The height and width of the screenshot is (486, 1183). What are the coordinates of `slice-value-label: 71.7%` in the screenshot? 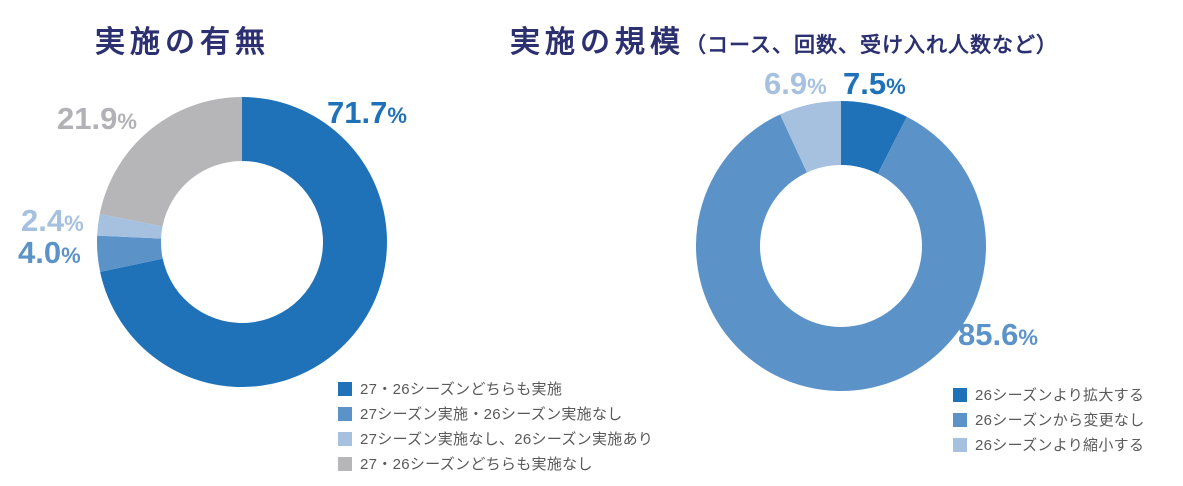 It's located at (367, 112).